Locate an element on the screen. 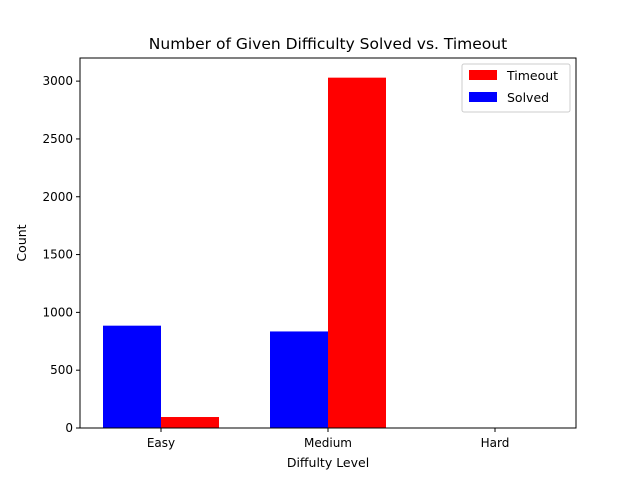 The width and height of the screenshot is (640, 480). bar-timeout-medium is located at coordinates (357, 252).